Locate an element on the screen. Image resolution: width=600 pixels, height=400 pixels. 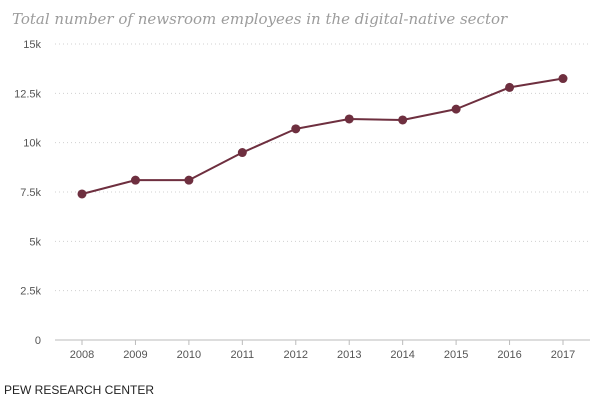
y-tick-label: 0 is located at coordinates (38, 341).